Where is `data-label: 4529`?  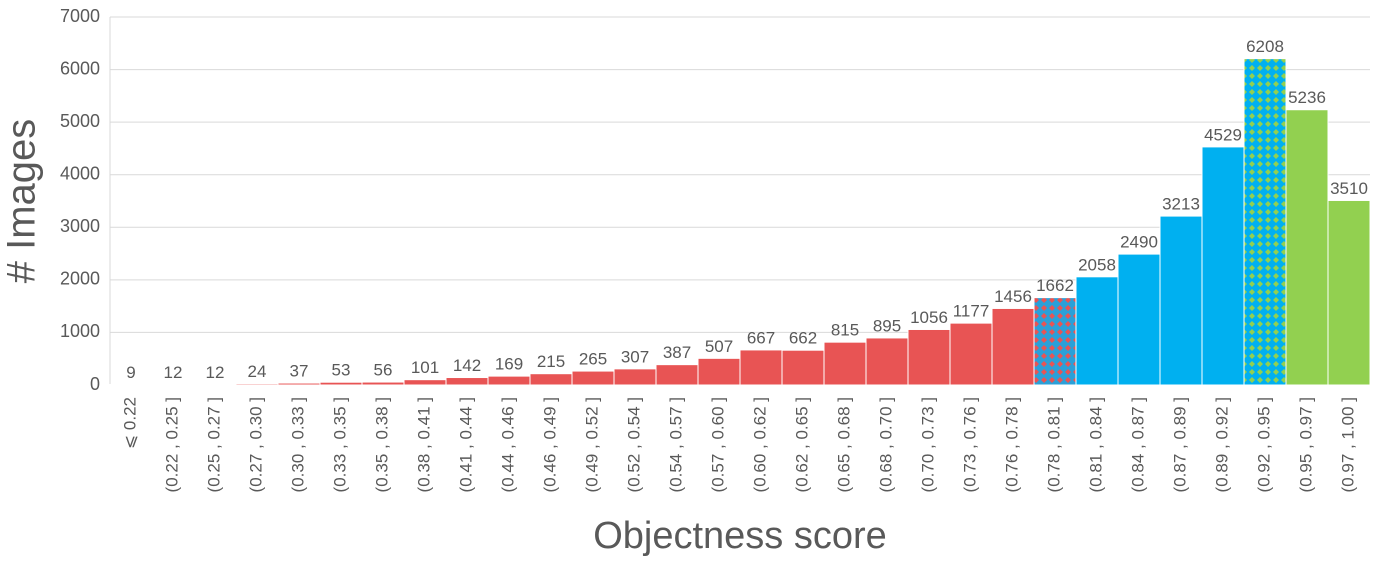 data-label: 4529 is located at coordinates (1223, 134).